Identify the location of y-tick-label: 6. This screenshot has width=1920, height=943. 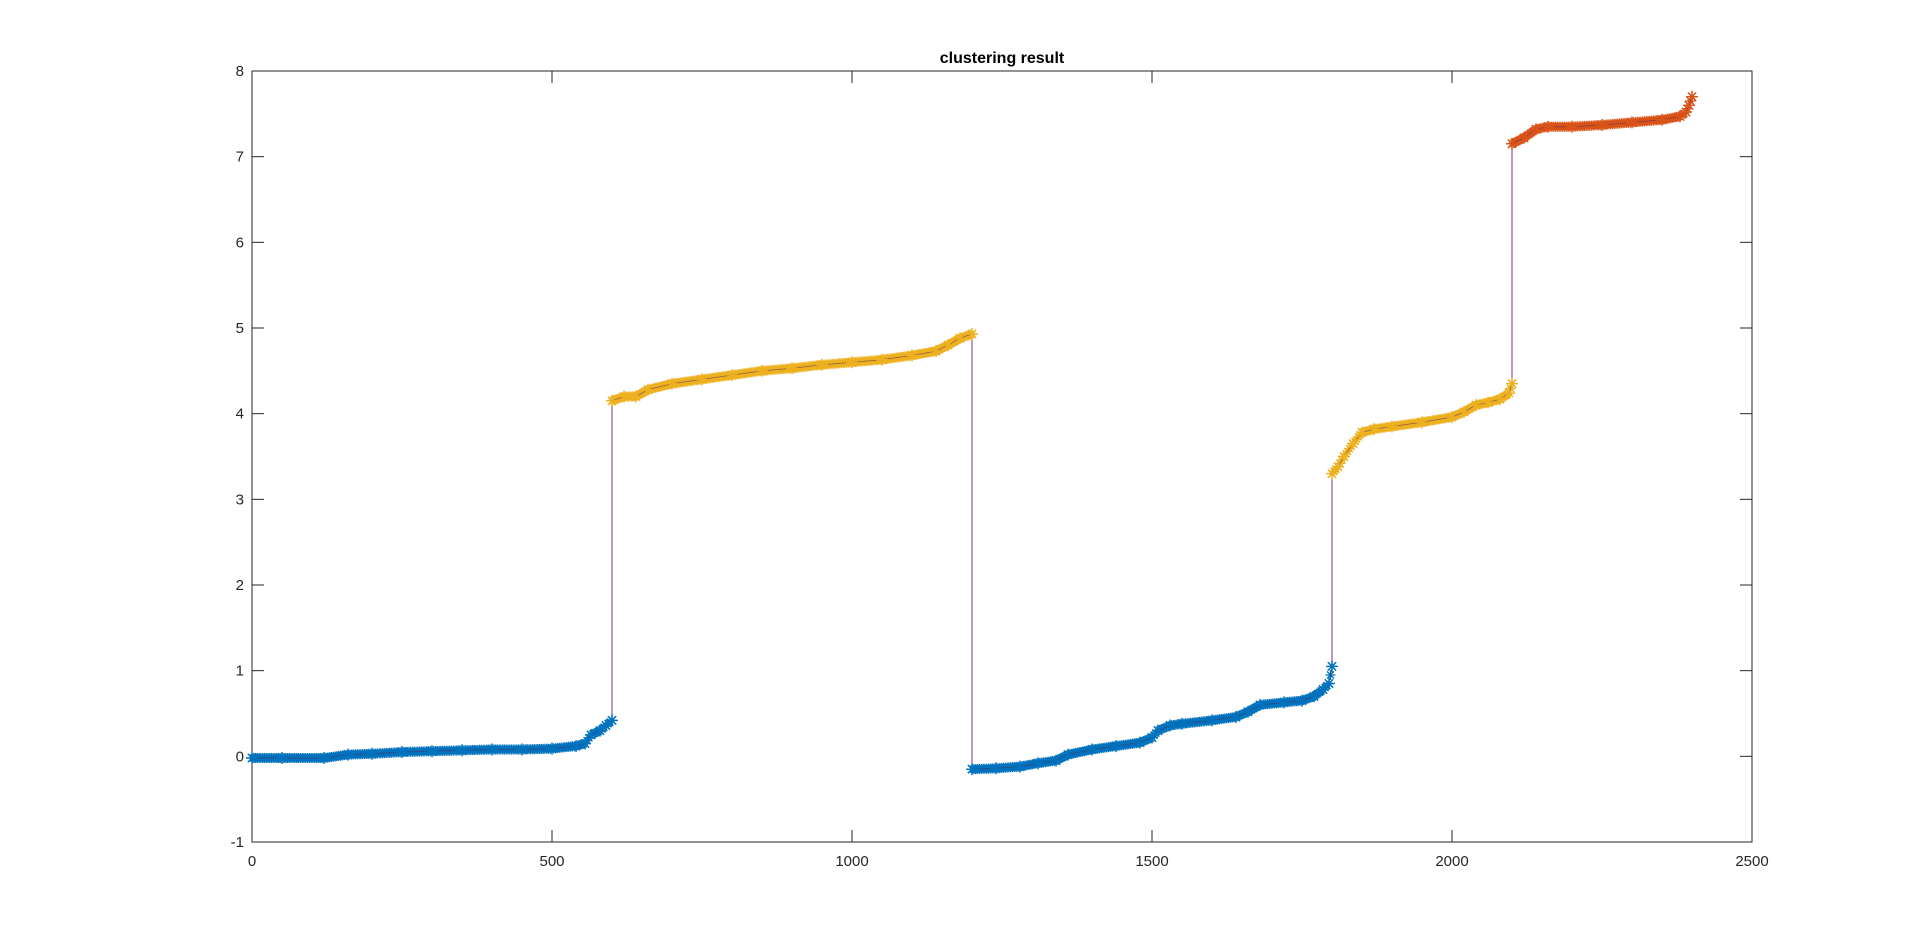
(240, 242).